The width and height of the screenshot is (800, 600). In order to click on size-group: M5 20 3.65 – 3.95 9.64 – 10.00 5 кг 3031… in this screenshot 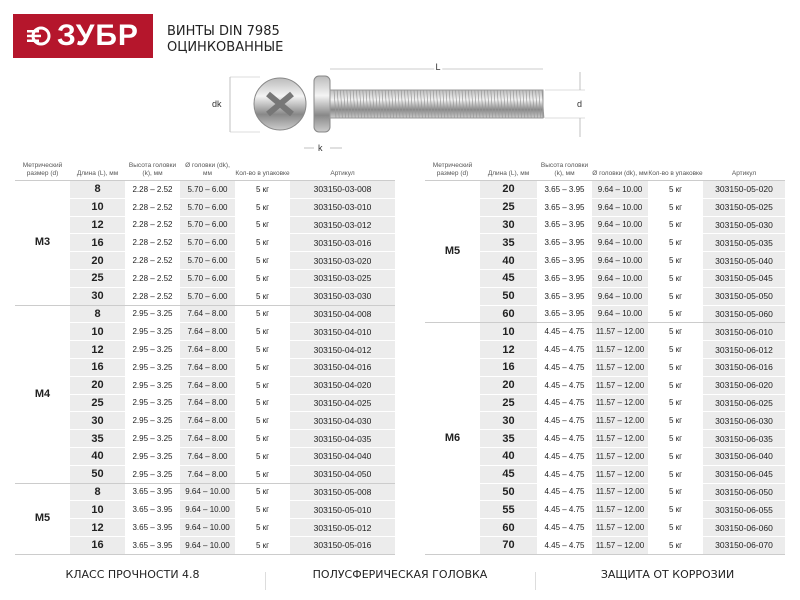, I will do `click(605, 251)`.